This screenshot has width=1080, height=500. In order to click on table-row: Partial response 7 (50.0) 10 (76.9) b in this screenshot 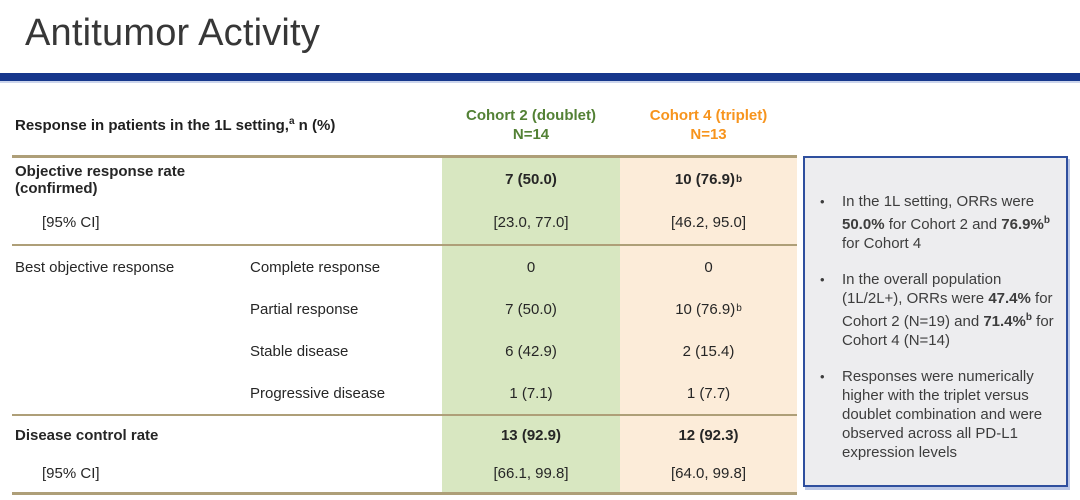, I will do `click(404, 309)`.